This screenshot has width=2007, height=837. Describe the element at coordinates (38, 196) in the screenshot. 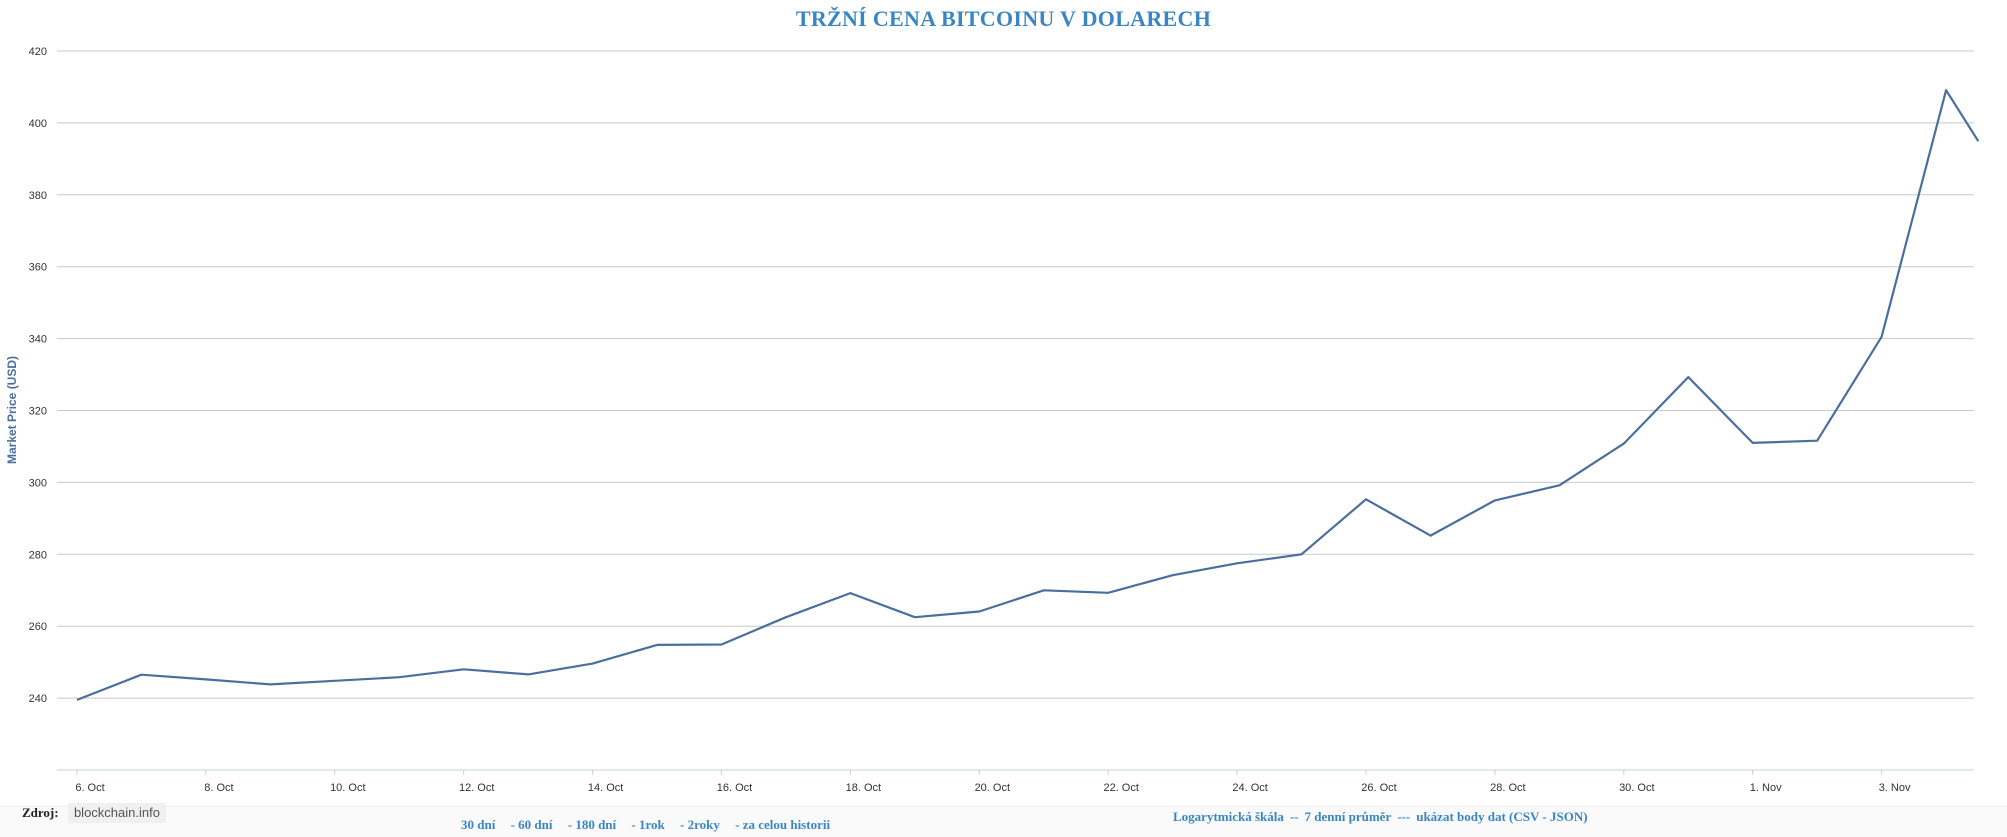

I see `y-tick-label: 380` at that location.